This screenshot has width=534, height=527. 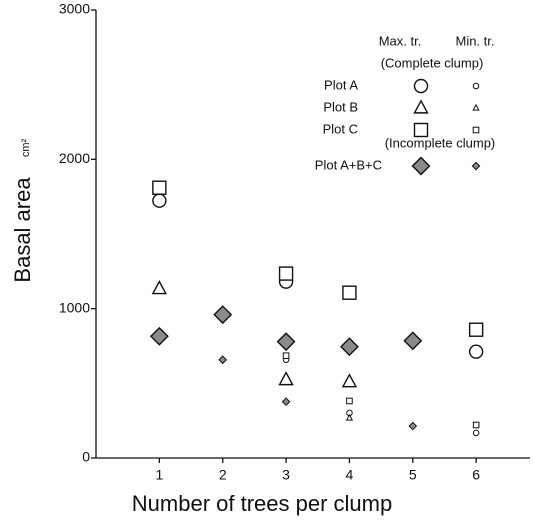 I want to click on x-tick-label: 2, so click(x=223, y=475).